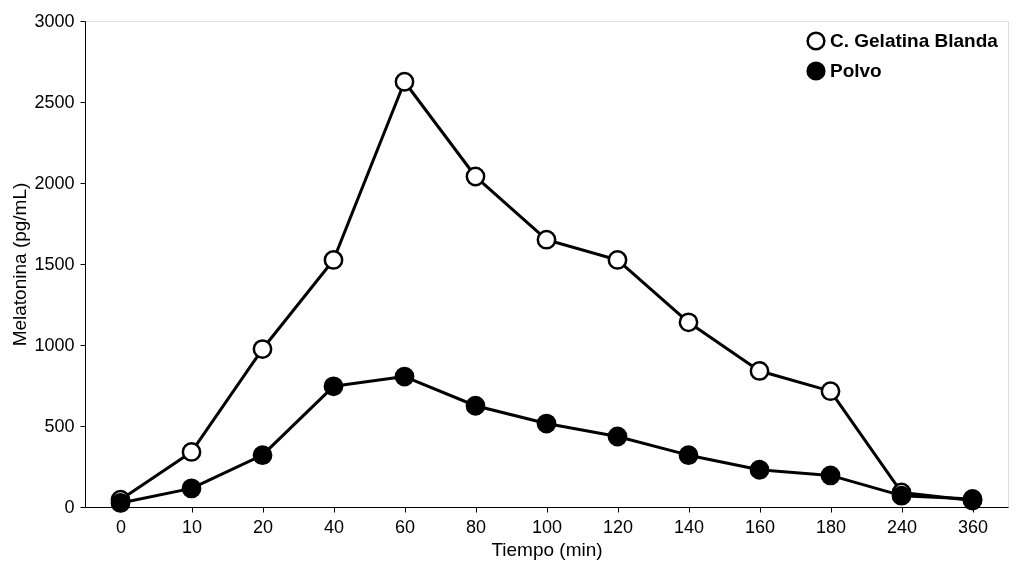  Describe the element at coordinates (914, 40) in the screenshot. I see `legend-label: C. Gelatina Blanda` at that location.